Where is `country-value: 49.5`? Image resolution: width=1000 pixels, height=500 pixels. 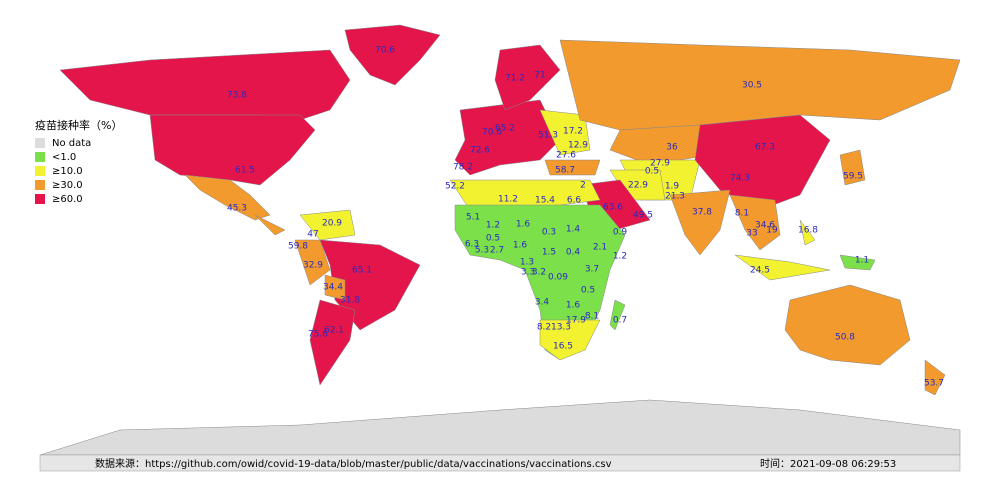 country-value: 49.5 is located at coordinates (643, 216).